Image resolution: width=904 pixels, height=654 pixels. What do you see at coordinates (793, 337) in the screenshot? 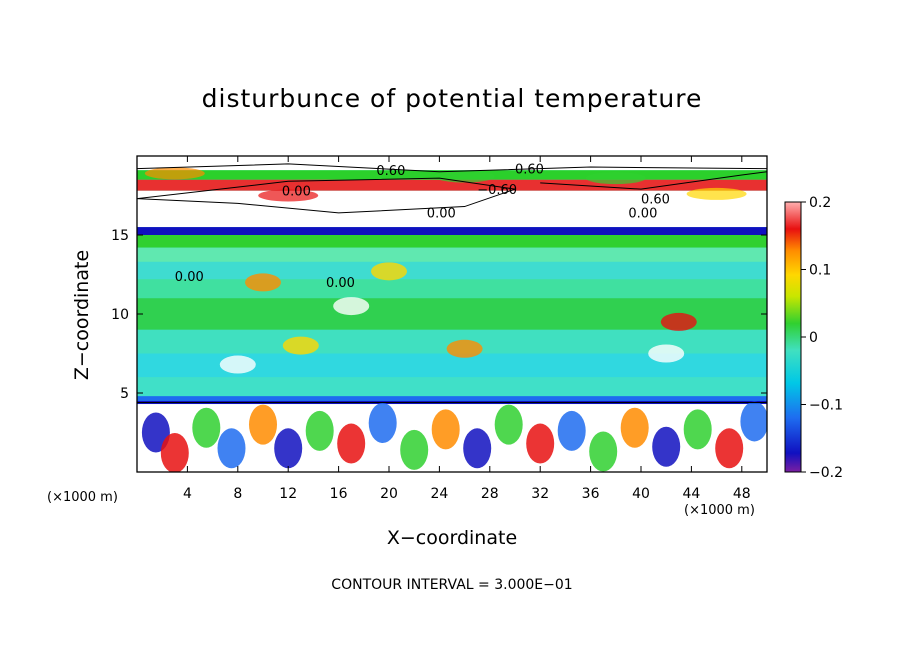
I see `colorbar` at bounding box center [793, 337].